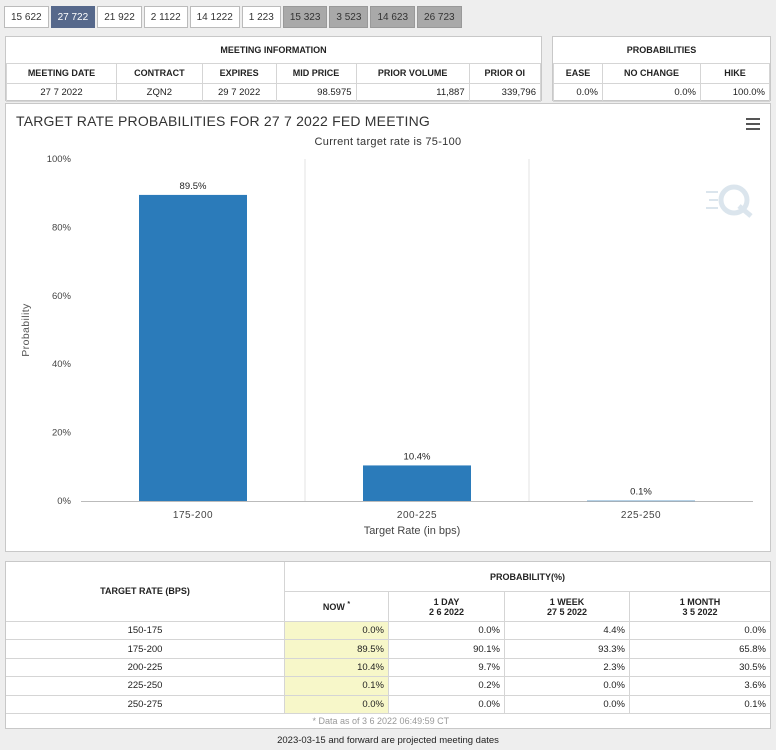  What do you see at coordinates (316, 92) in the screenshot?
I see `mid-price-value: 98.5975` at bounding box center [316, 92].